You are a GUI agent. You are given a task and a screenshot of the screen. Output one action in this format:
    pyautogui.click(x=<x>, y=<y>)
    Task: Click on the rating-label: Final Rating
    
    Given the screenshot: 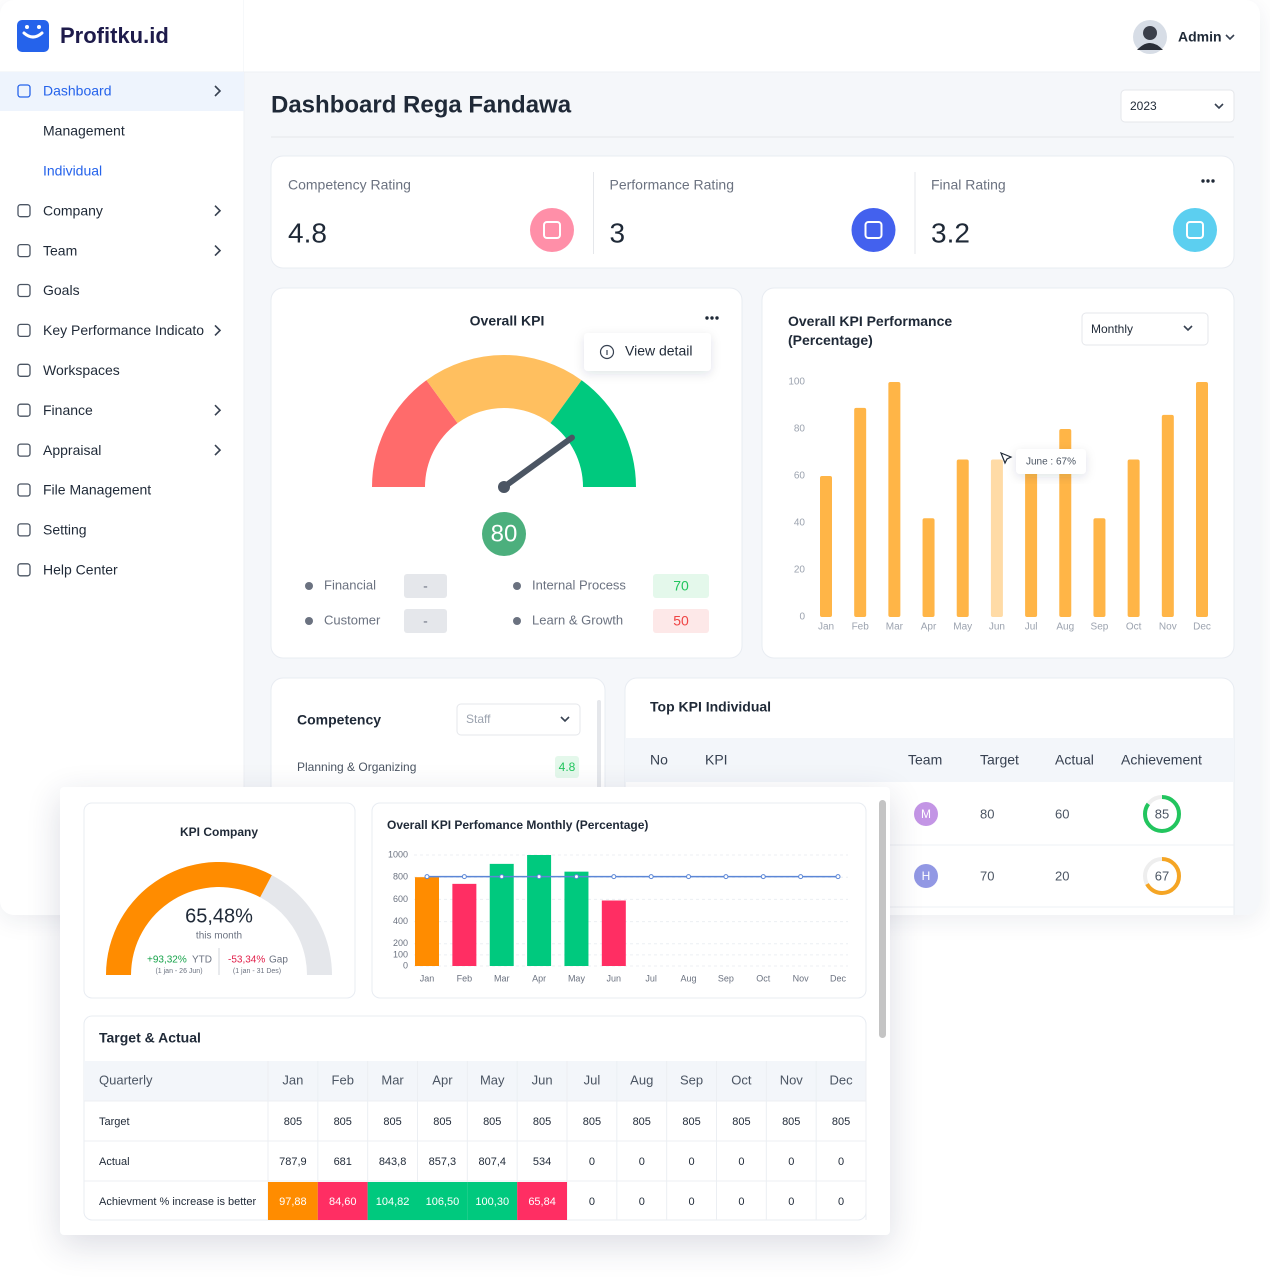 What is the action you would take?
    pyautogui.click(x=968, y=185)
    